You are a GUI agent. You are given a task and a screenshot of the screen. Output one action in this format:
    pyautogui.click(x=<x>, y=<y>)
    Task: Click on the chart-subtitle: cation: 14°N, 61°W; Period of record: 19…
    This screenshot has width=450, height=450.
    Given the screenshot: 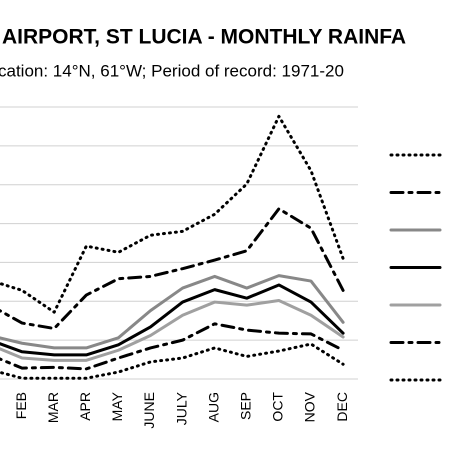 What is the action you would take?
    pyautogui.click(x=172, y=70)
    